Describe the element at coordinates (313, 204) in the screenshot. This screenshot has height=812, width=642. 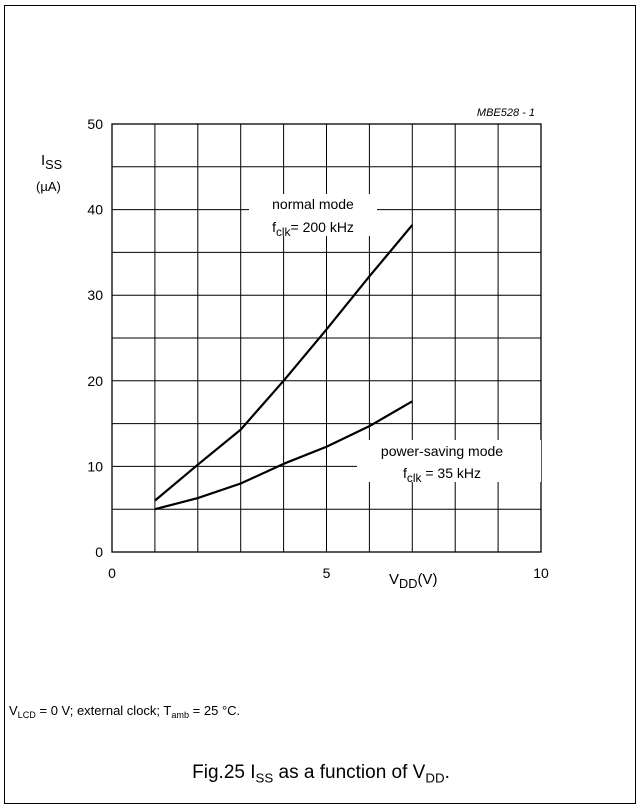
I see `series-label-name: normal mode` at that location.